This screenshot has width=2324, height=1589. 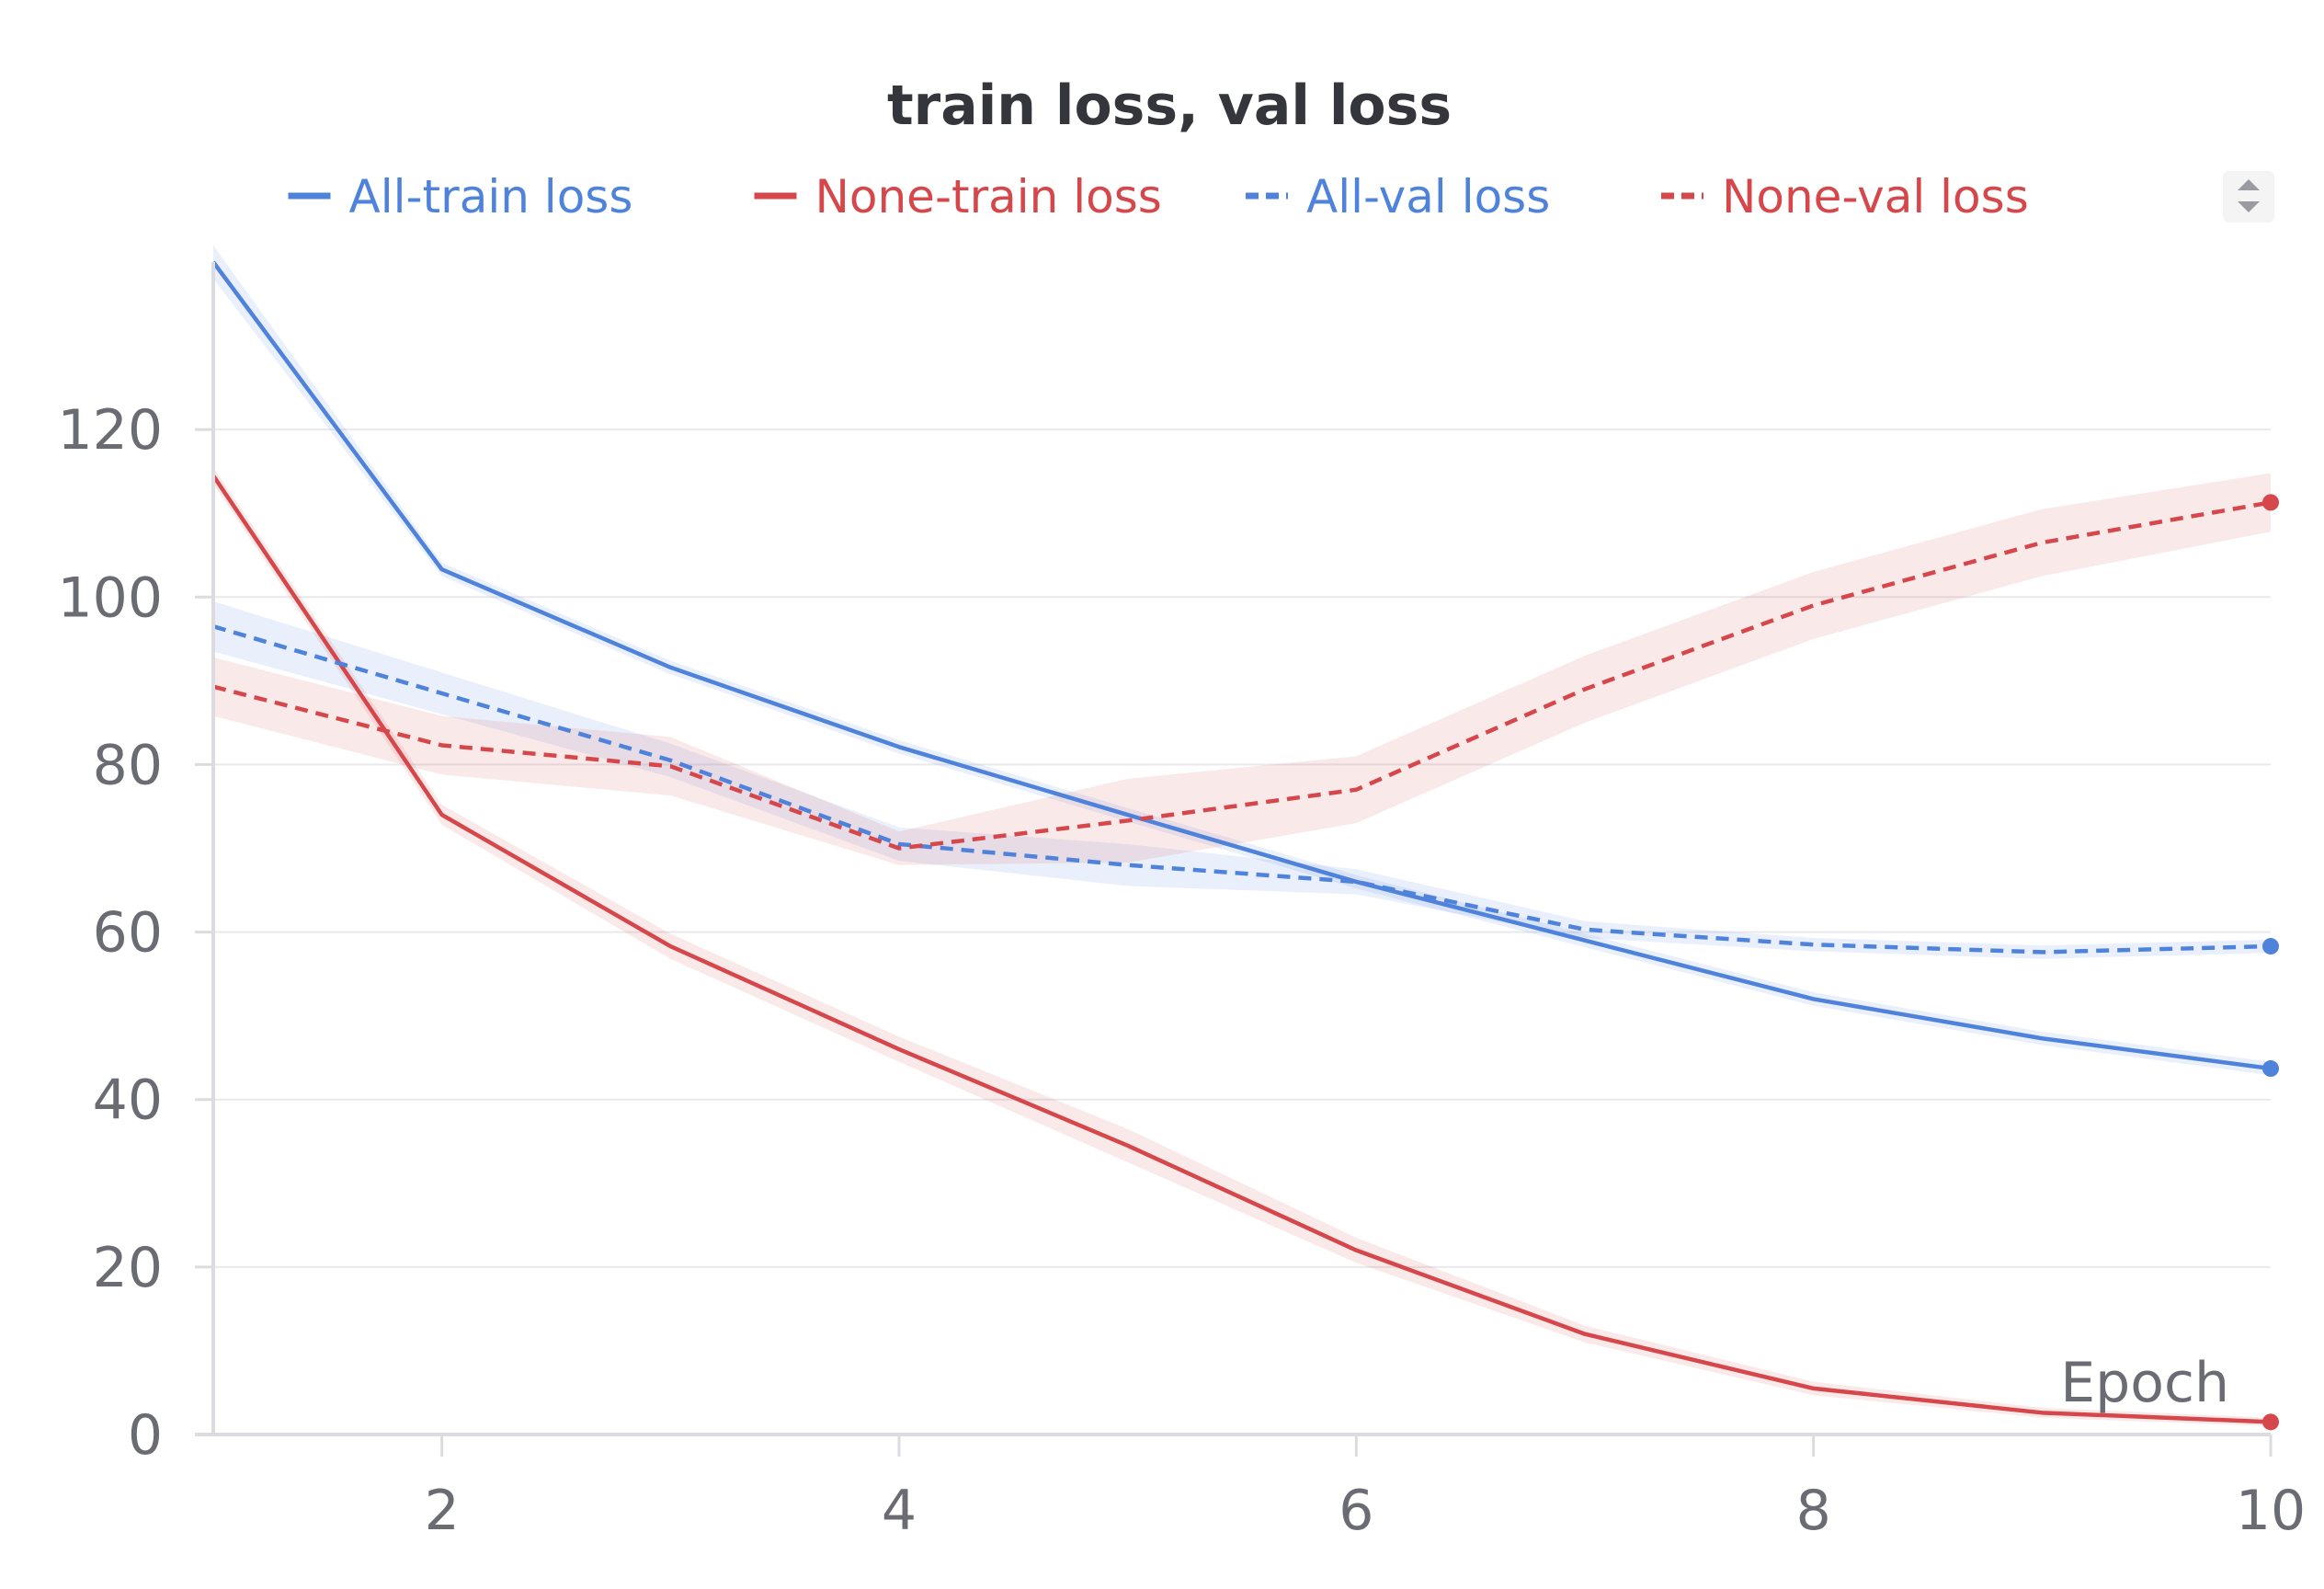 What do you see at coordinates (2271, 1511) in the screenshot?
I see `x-tick-label-10: 10` at bounding box center [2271, 1511].